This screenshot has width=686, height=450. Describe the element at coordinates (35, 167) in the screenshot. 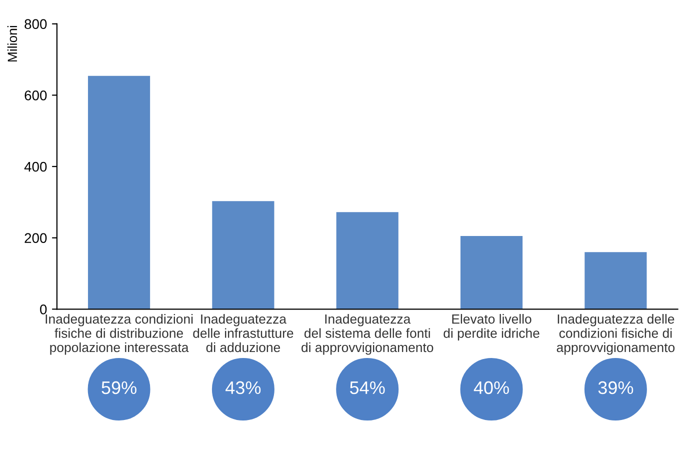

I see `y-tick-label: 400` at that location.